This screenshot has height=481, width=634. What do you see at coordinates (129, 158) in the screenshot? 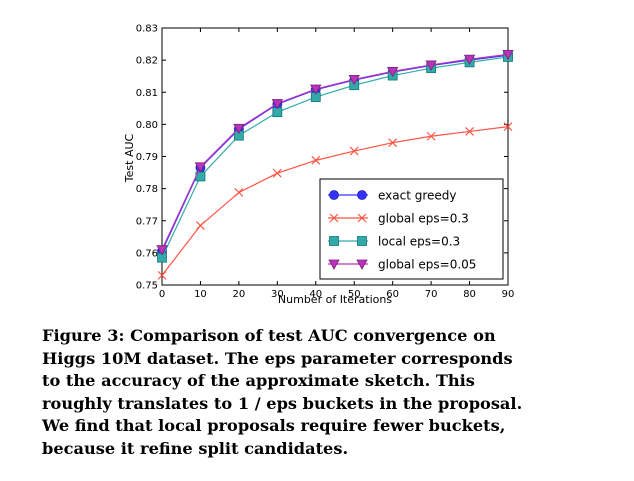
I see `y-axis-label: Test AUC` at bounding box center [129, 158].